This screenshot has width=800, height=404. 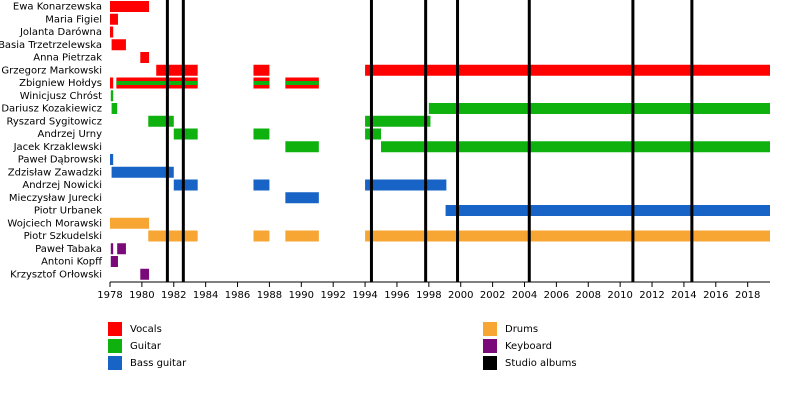 I want to click on x-tick-label: 2012, so click(x=651, y=295).